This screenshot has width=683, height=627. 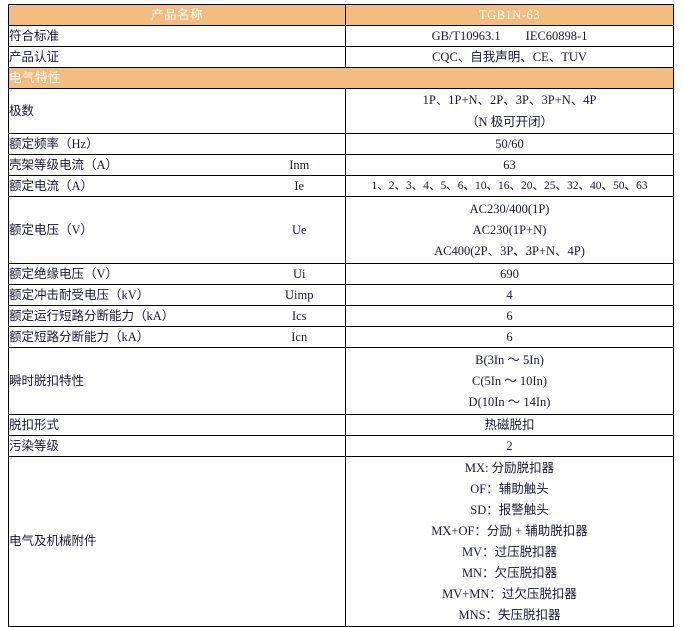 What do you see at coordinates (300, 186) in the screenshot?
I see `row-symbol-rated-current: Ie` at bounding box center [300, 186].